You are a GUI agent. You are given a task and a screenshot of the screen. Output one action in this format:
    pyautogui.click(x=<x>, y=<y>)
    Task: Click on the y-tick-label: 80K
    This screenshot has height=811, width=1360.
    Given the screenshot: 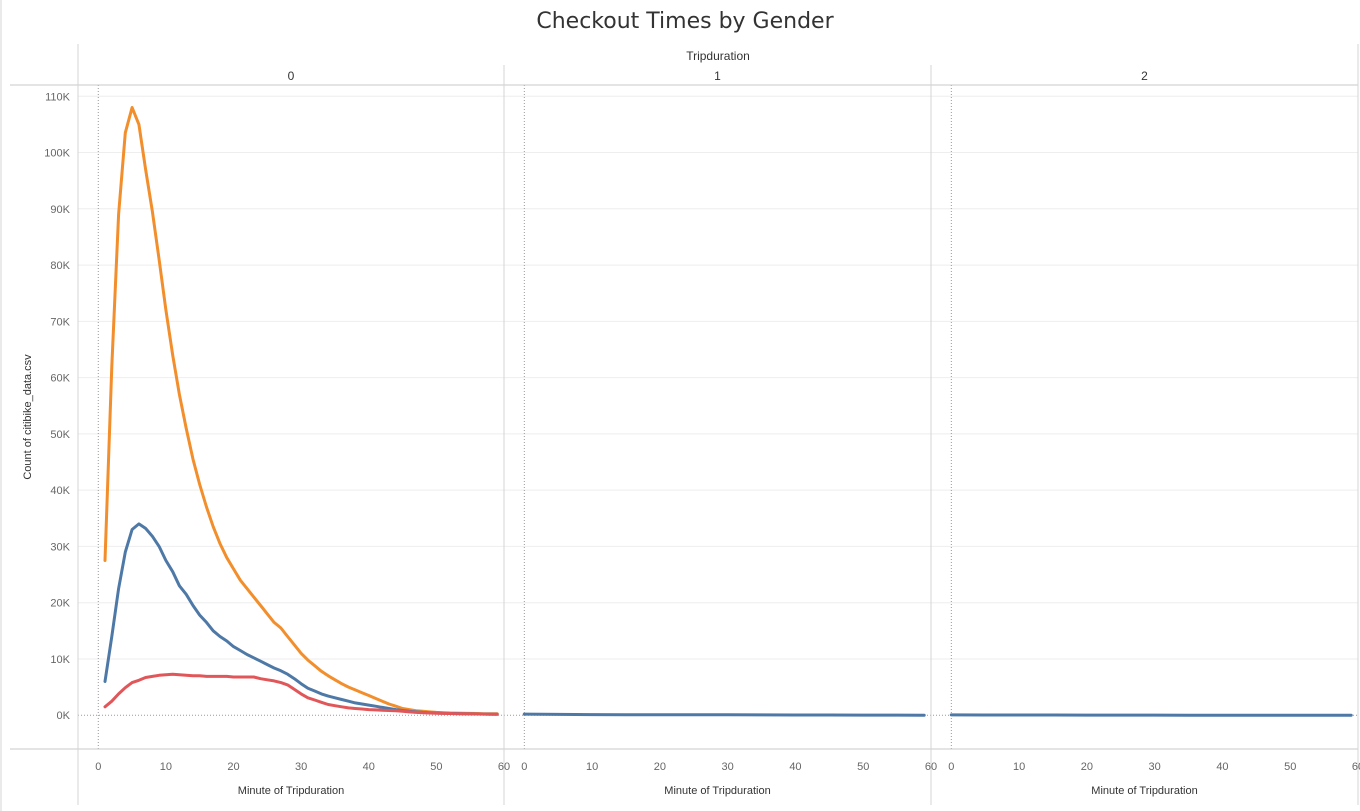 What is the action you would take?
    pyautogui.click(x=60, y=266)
    